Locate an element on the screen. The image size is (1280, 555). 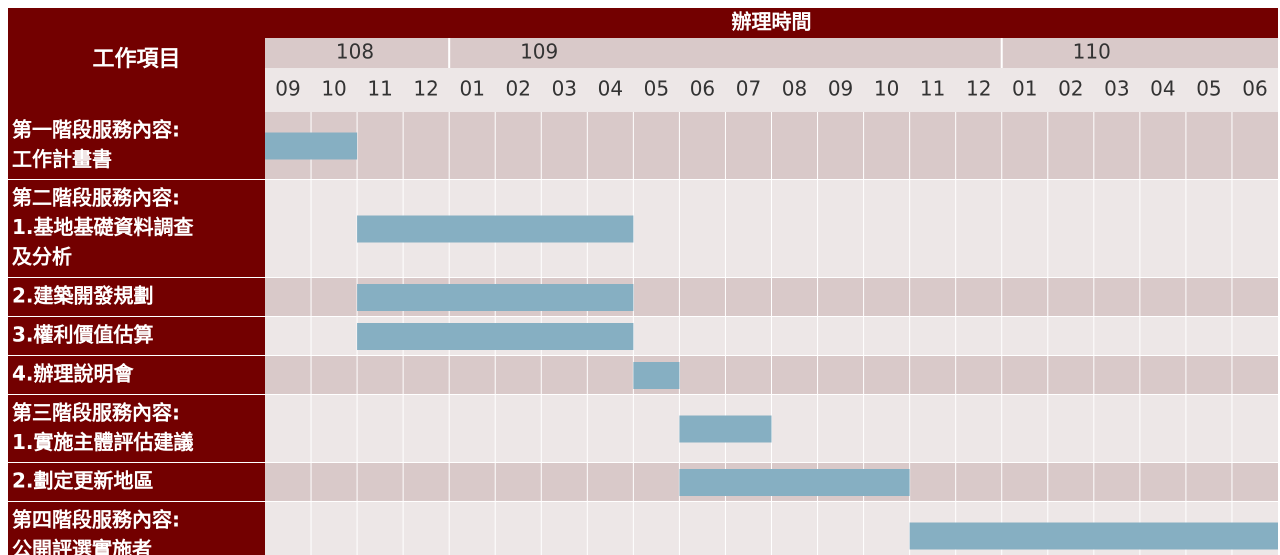
task-label: 1.實施主體評估建議 is located at coordinates (103, 442).